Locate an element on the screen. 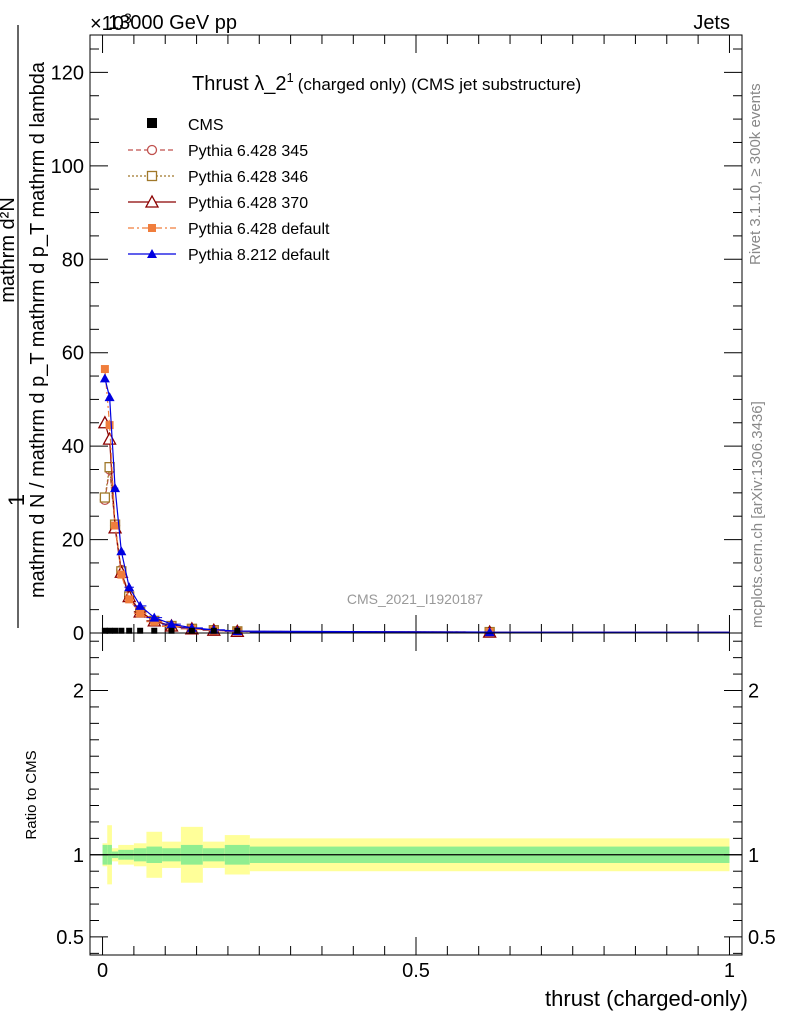 This screenshot has height=1024, width=786. legend-label-cms: CMS is located at coordinates (206, 125).